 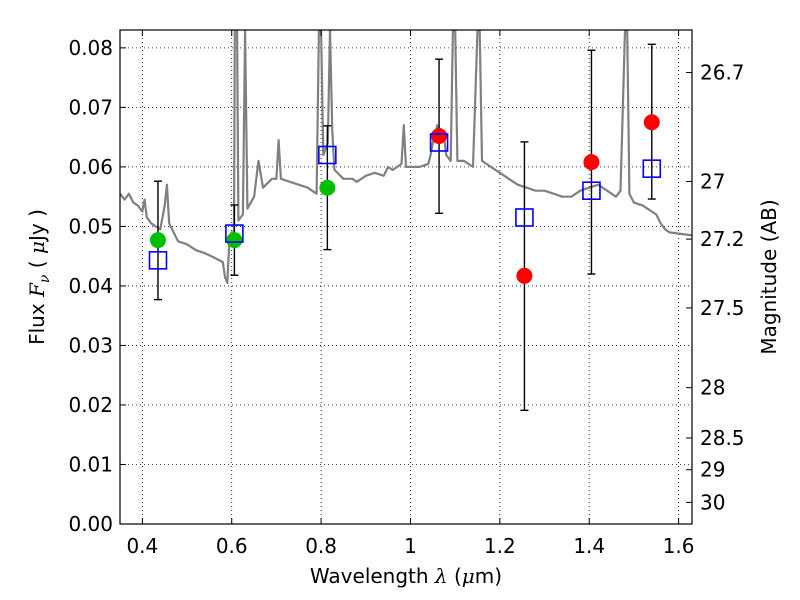 I want to click on x-tick-label: 0.4, so click(x=142, y=546).